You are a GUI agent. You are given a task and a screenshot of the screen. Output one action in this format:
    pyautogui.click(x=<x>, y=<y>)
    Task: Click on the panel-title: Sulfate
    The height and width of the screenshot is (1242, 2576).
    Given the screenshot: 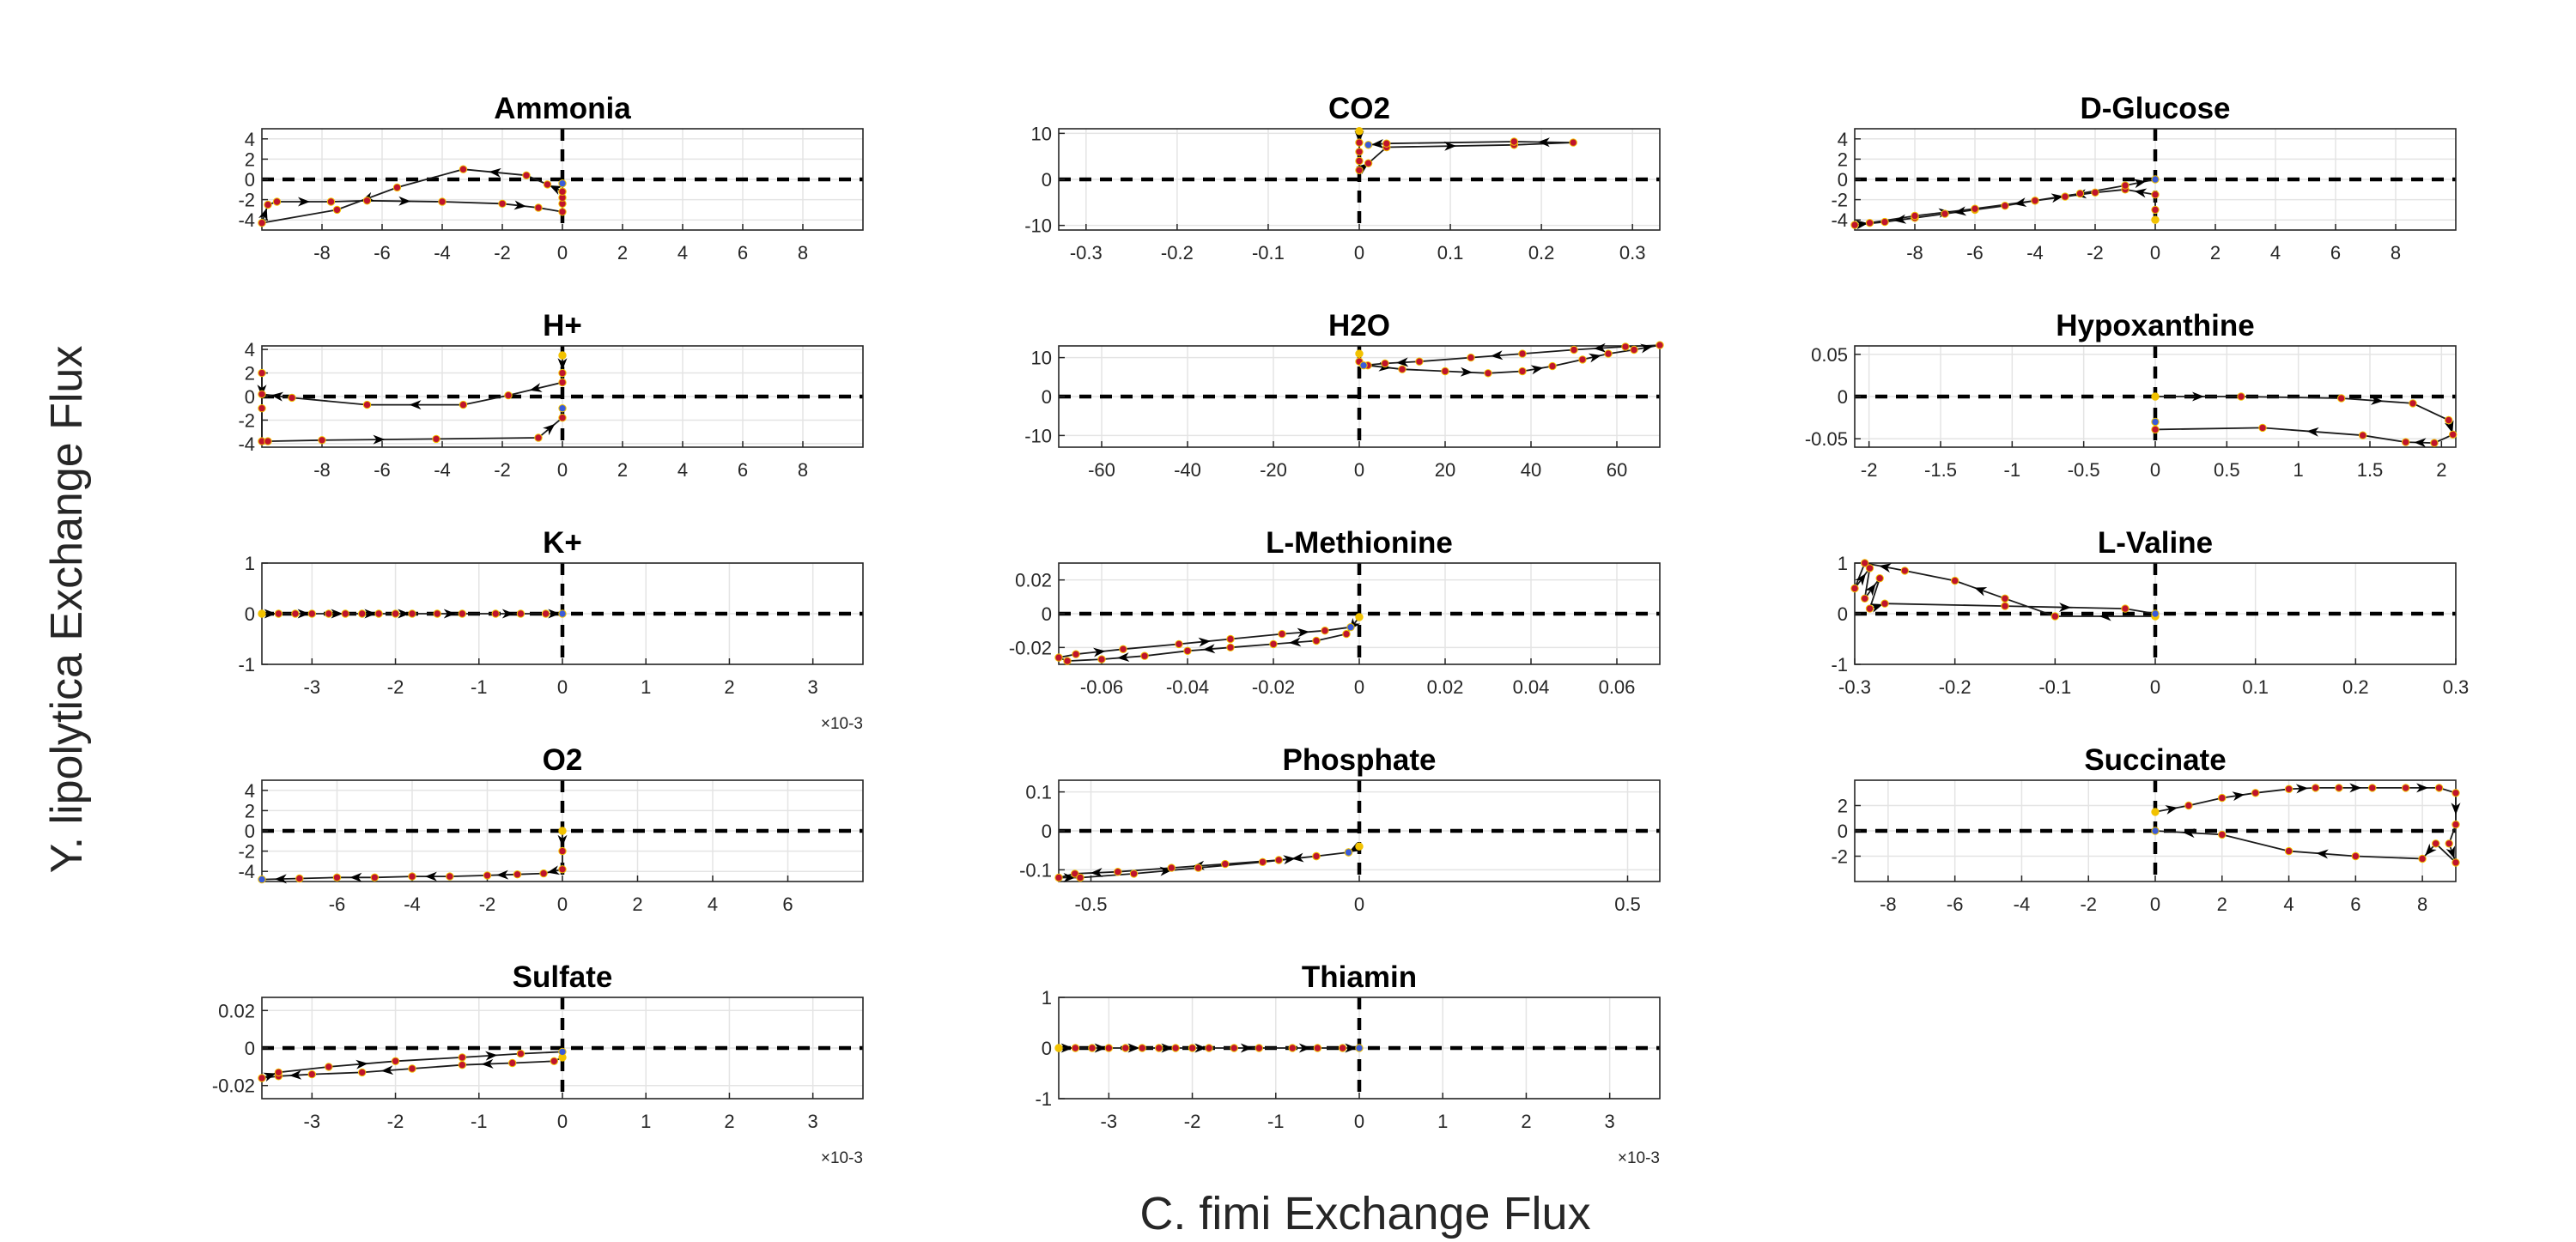 What is the action you would take?
    pyautogui.click(x=563, y=977)
    